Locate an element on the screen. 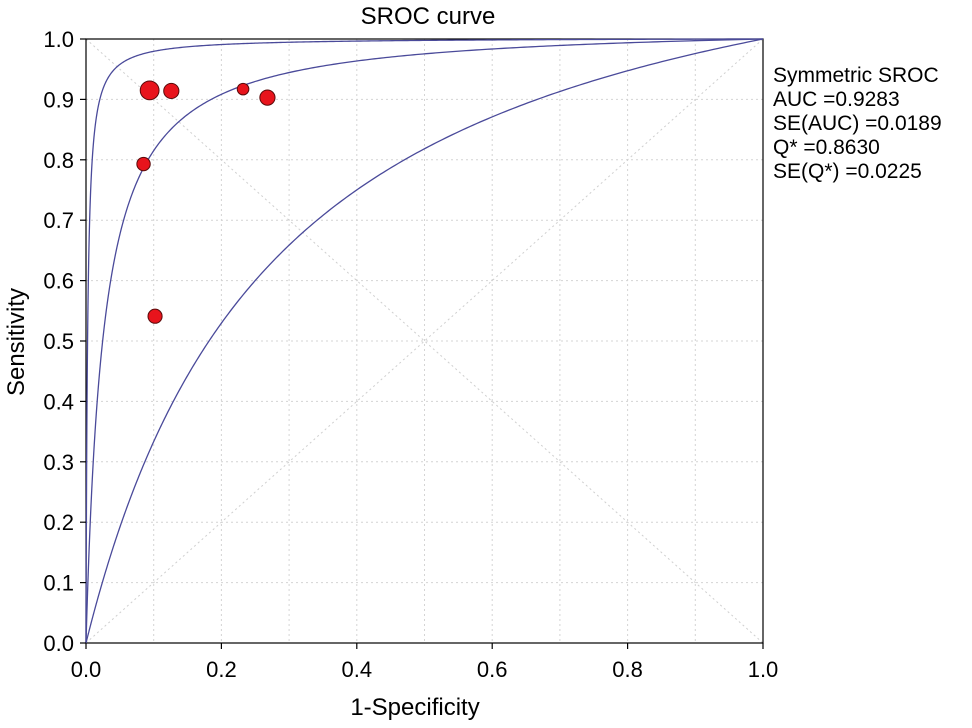 The image size is (972, 728). y-tick-label: 0.5 is located at coordinates (58, 341).